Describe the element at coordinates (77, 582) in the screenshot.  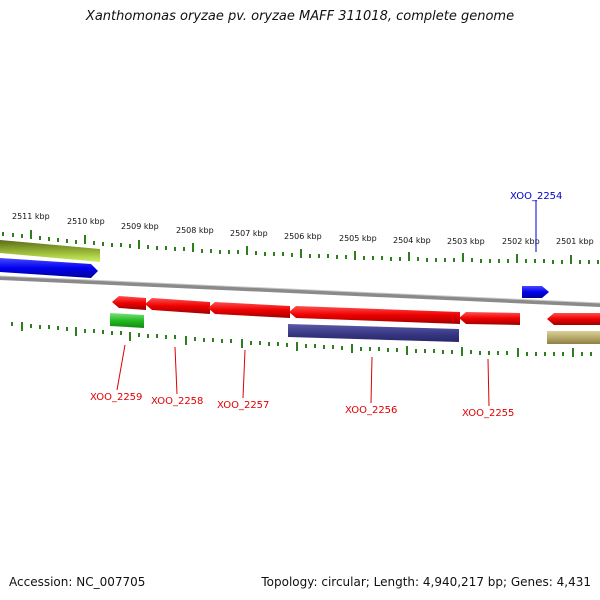
I see `accession-text: Accession: NC_007705` at that location.